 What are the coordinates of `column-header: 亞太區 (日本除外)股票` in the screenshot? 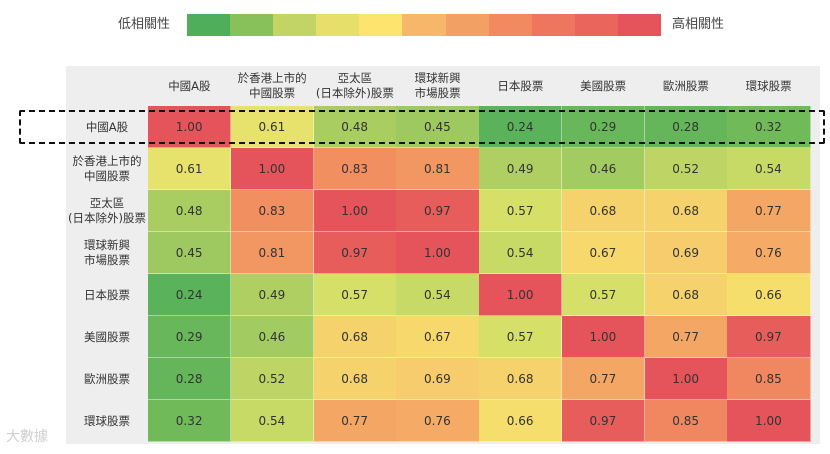 It's located at (354, 85).